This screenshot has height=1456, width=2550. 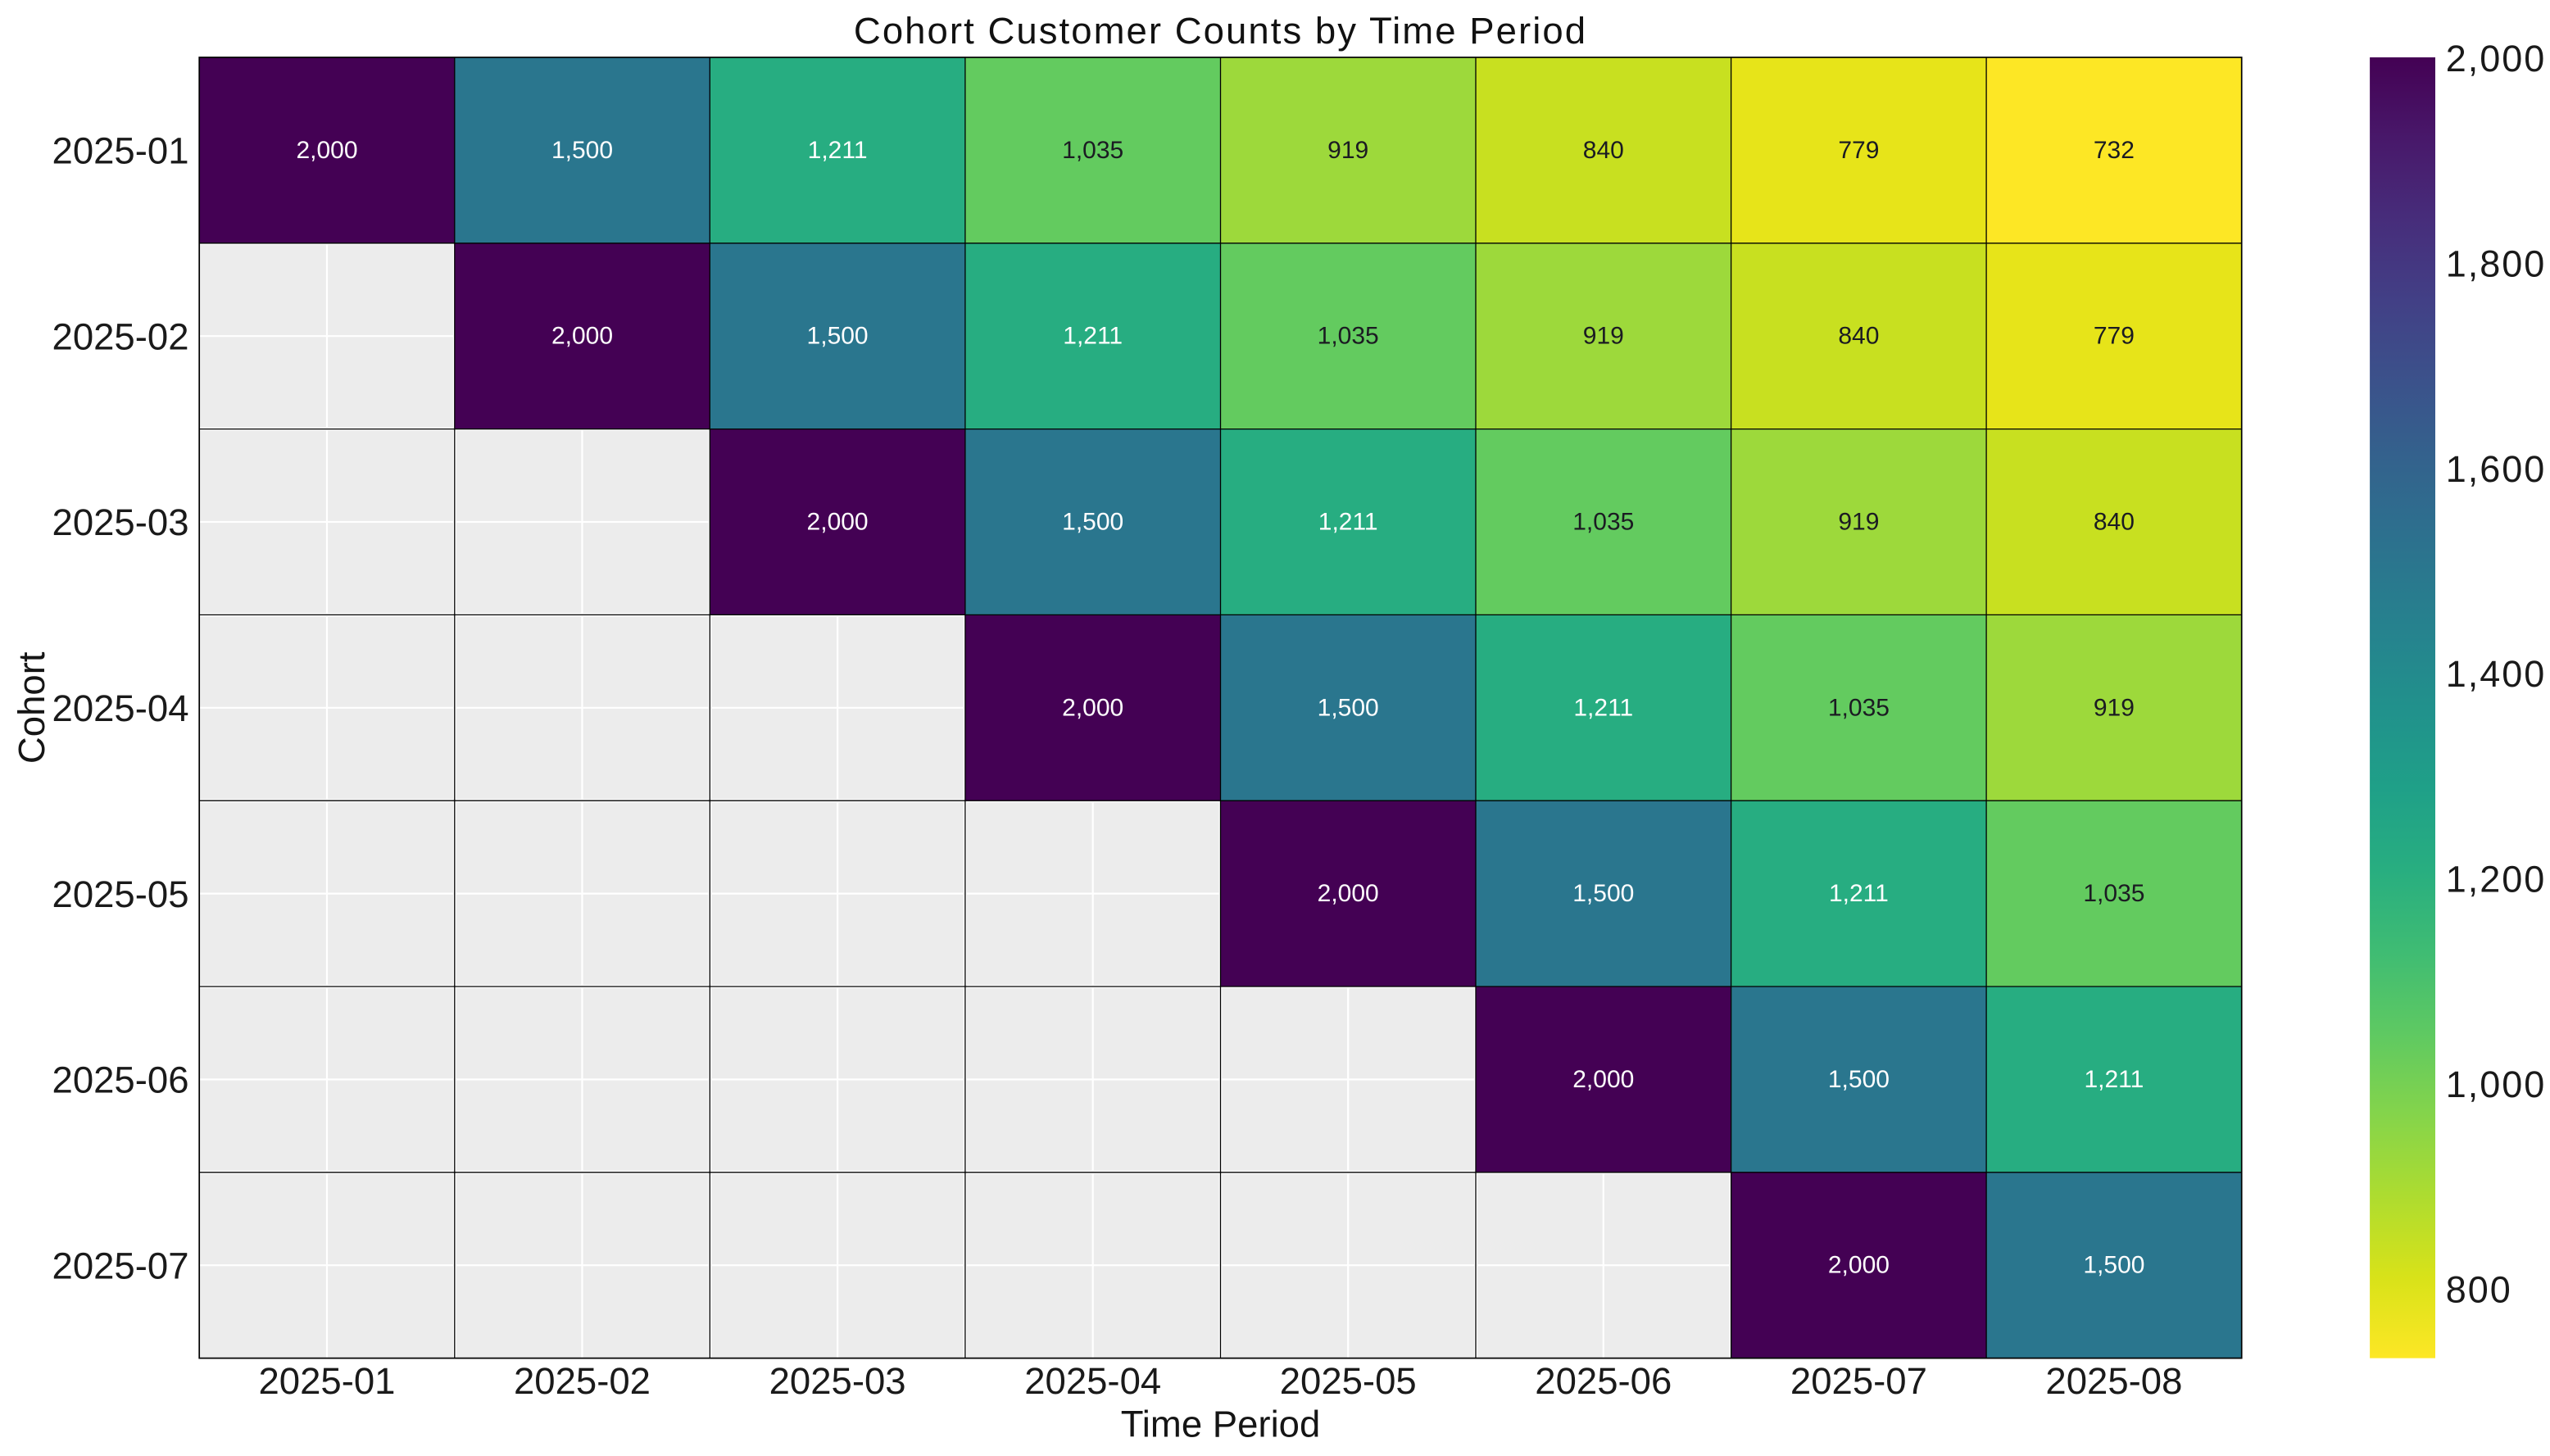 I want to click on svg-text: 732, so click(x=2114, y=151).